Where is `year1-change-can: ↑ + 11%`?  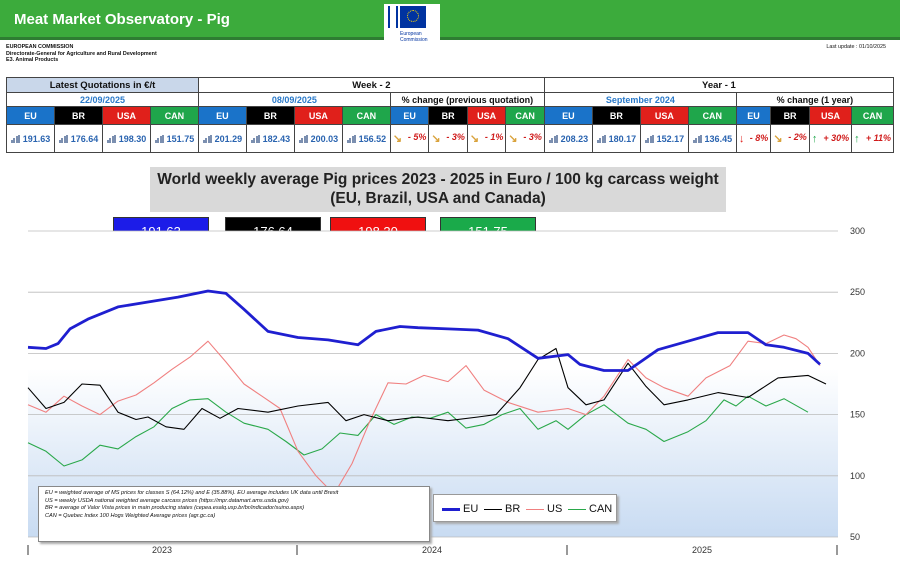 year1-change-can: ↑ + 11% is located at coordinates (872, 138).